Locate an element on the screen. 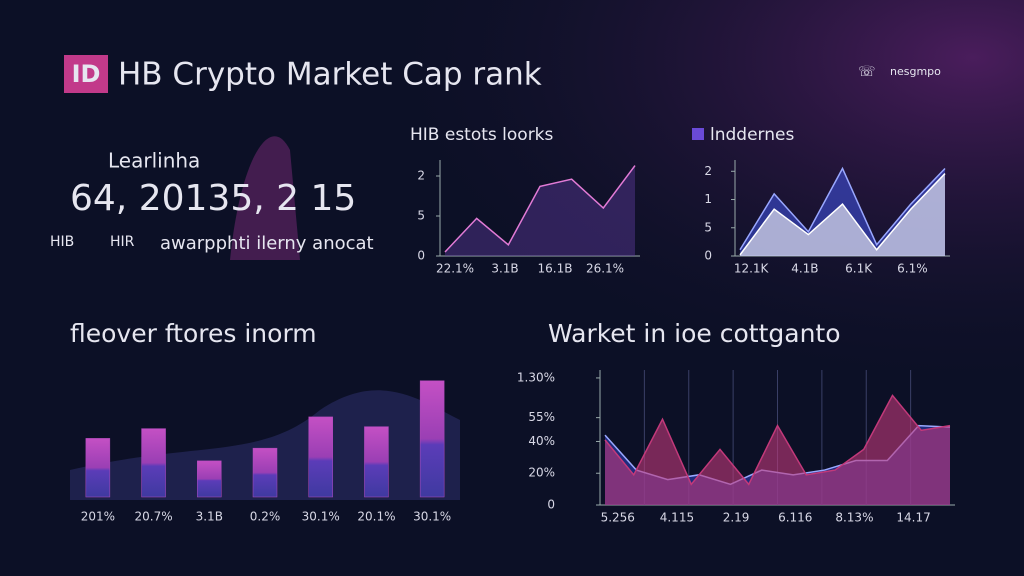 The height and width of the screenshot is (576, 1024). x-tick-label: 4.115 is located at coordinates (677, 518).